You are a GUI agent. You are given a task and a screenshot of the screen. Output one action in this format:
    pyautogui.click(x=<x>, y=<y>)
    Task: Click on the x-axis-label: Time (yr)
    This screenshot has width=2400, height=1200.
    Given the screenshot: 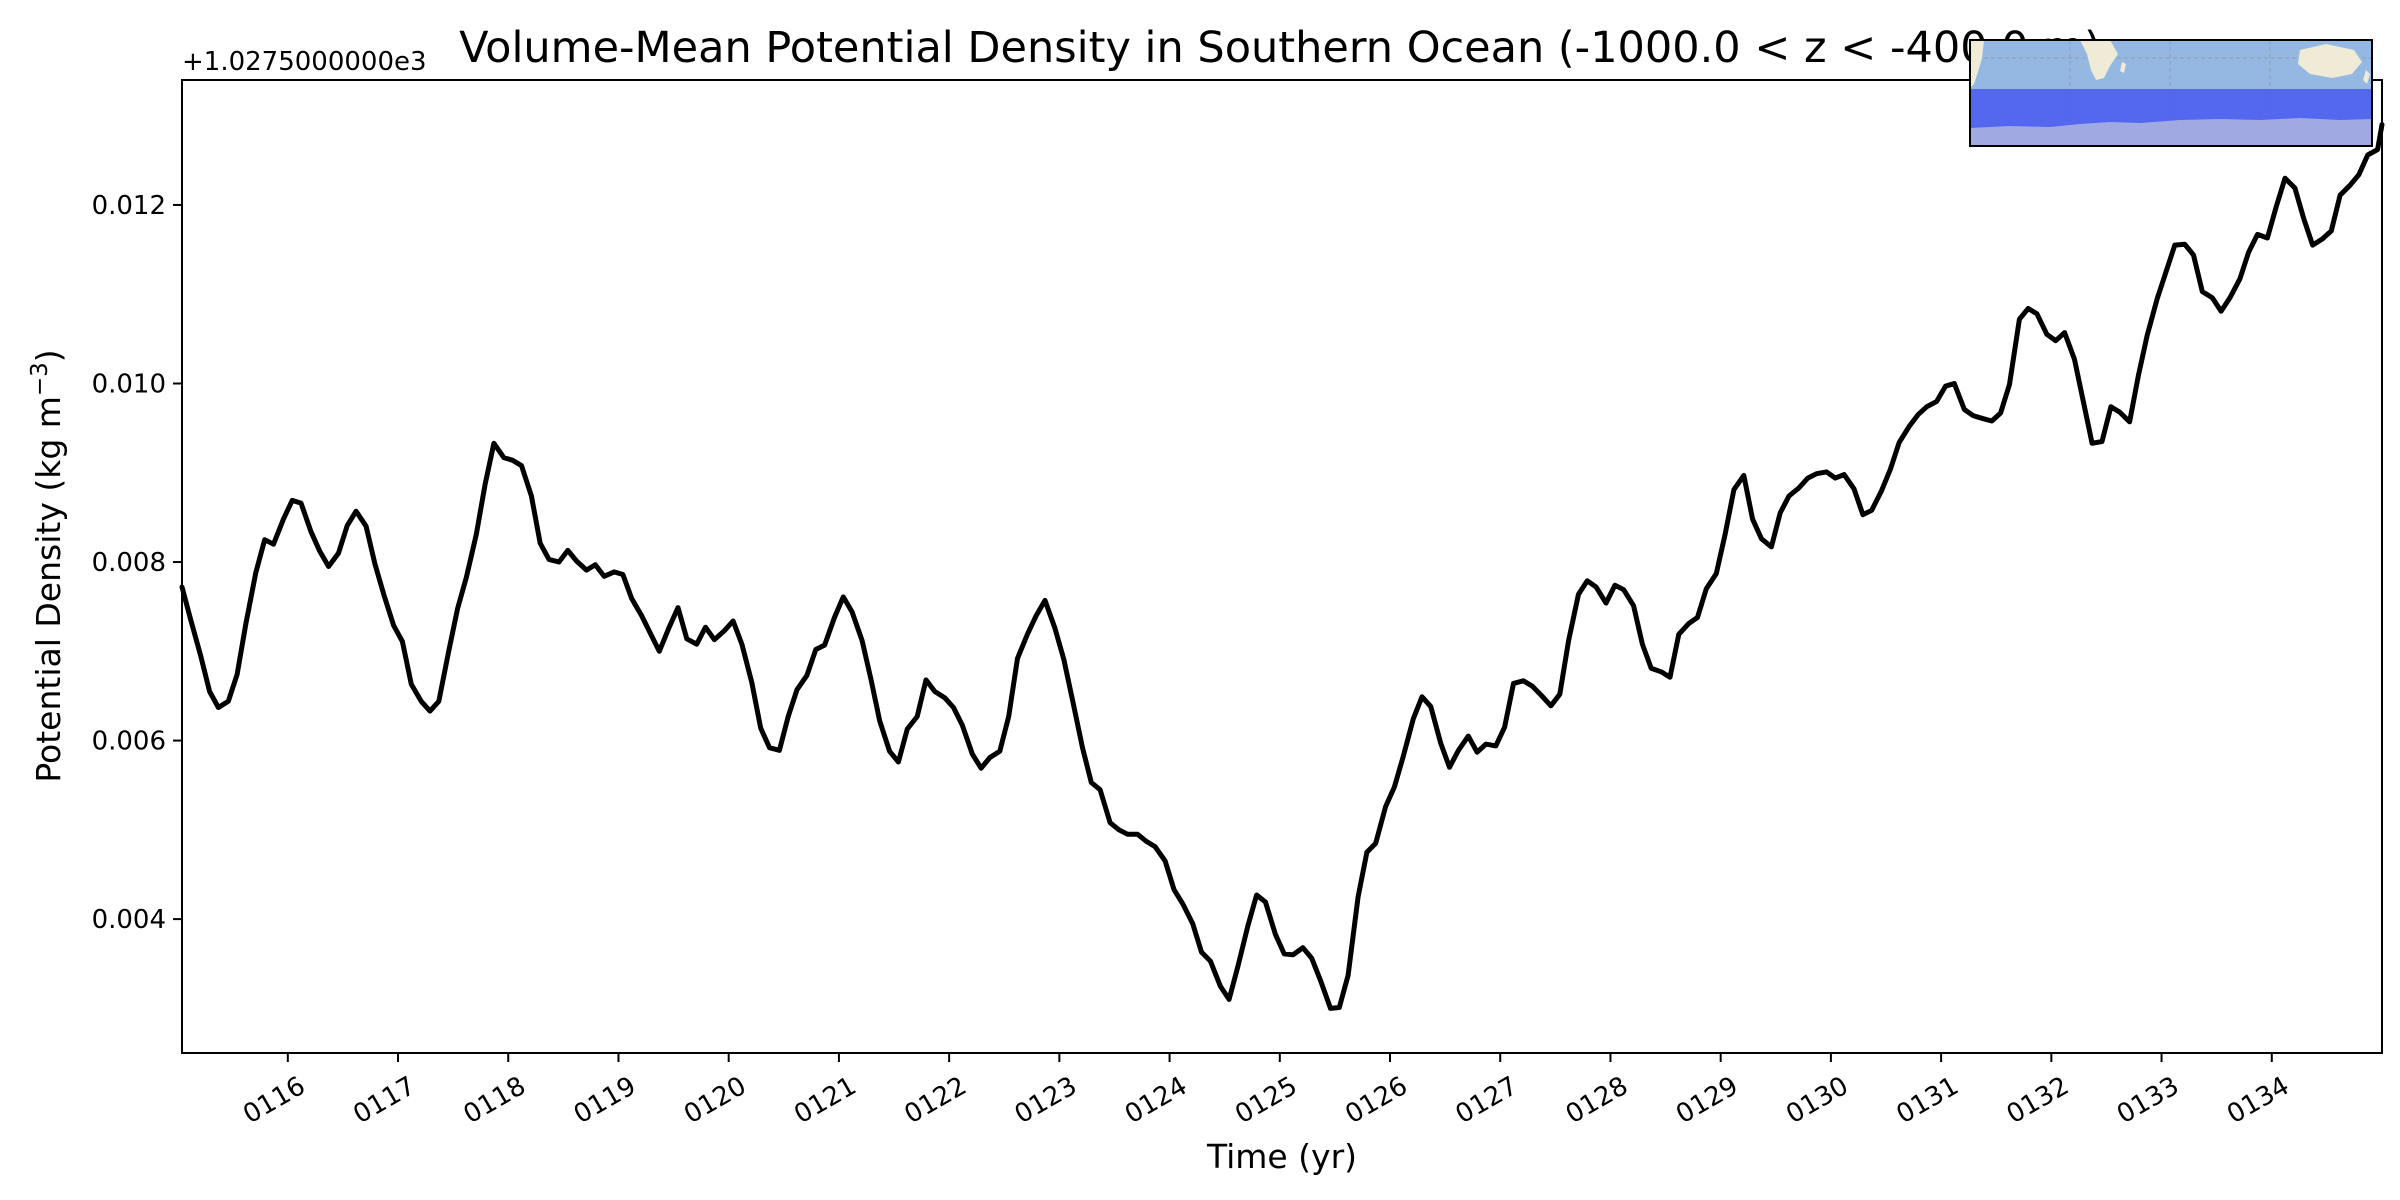 What is the action you would take?
    pyautogui.click(x=1281, y=1156)
    